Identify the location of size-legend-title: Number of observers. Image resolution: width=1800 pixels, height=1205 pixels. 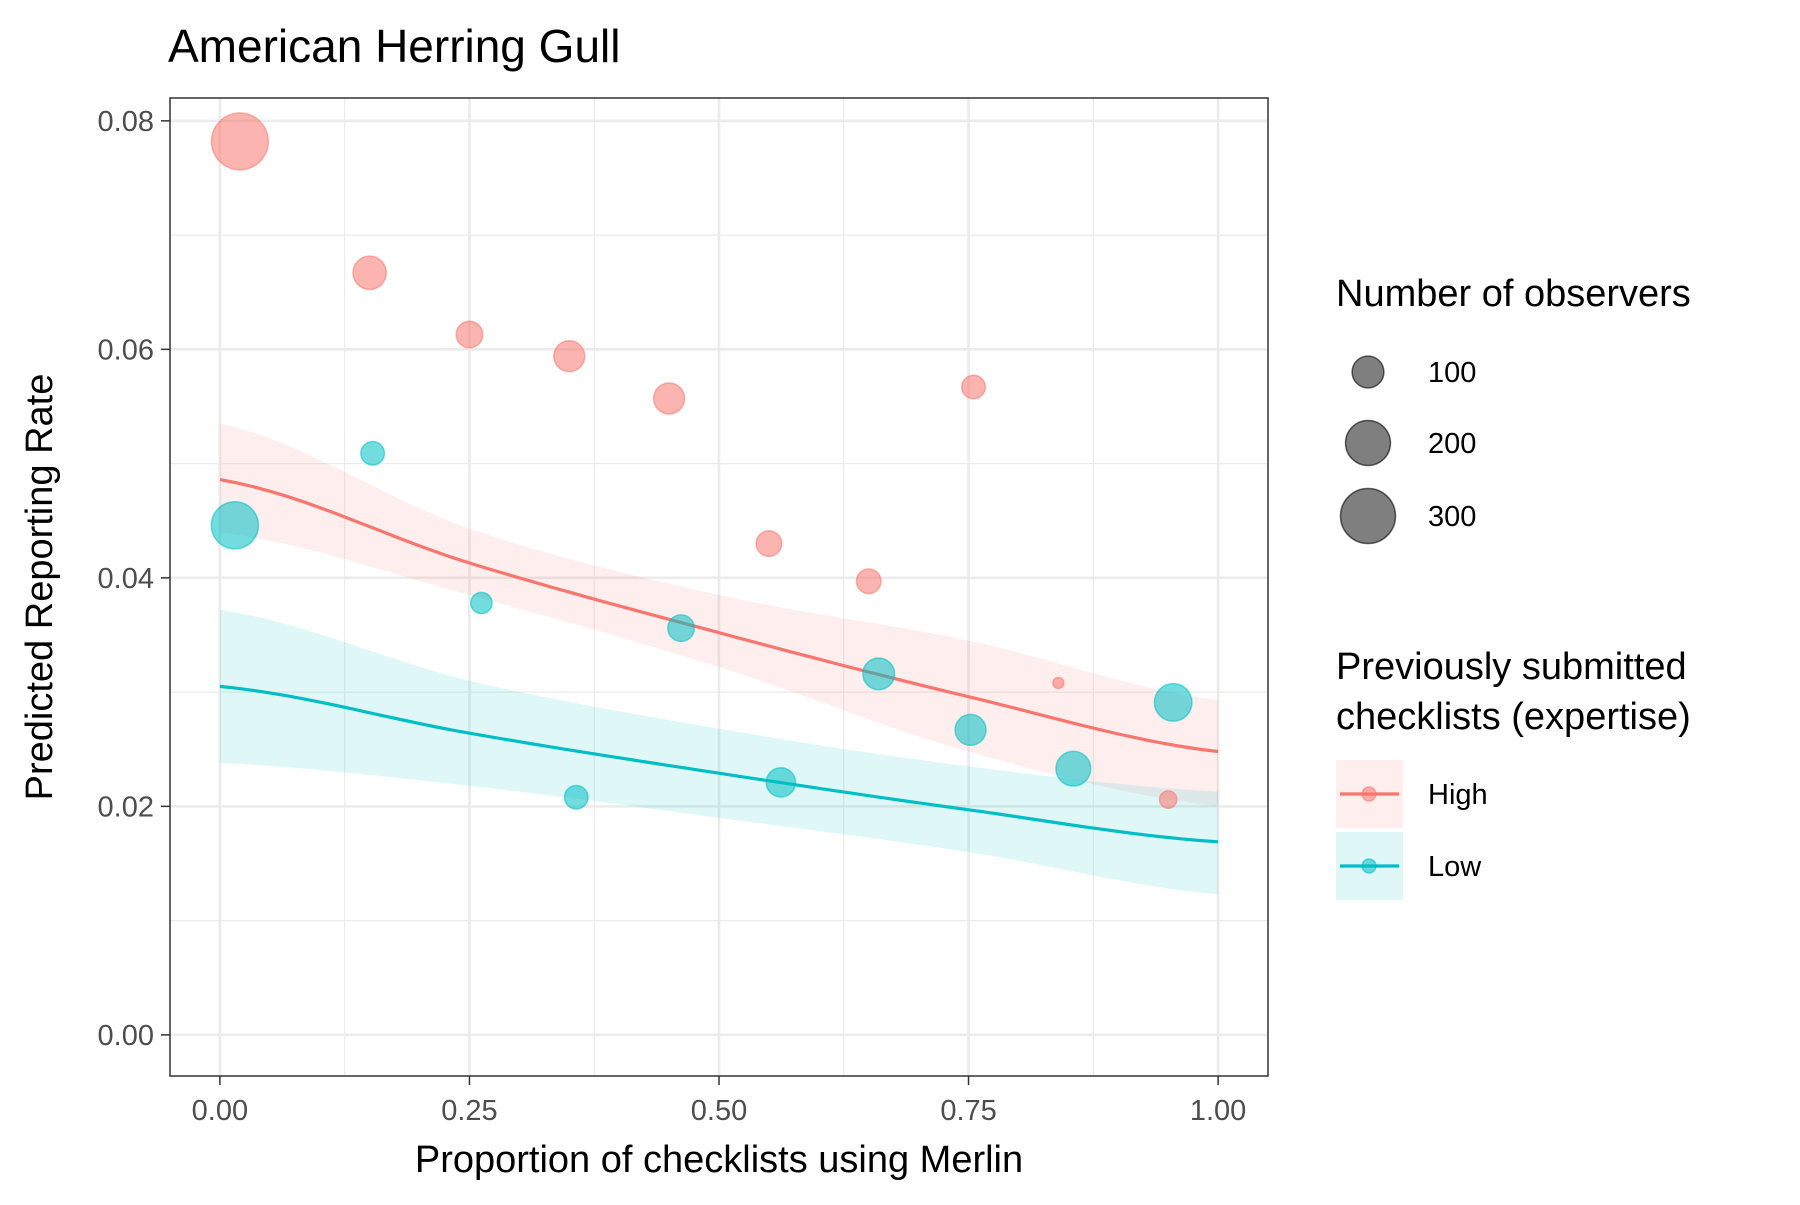
(1513, 294).